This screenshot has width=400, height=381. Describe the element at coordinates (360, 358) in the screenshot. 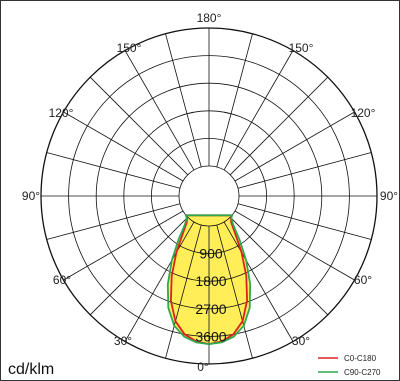

I see `legend-label-c0: C0-C180` at that location.